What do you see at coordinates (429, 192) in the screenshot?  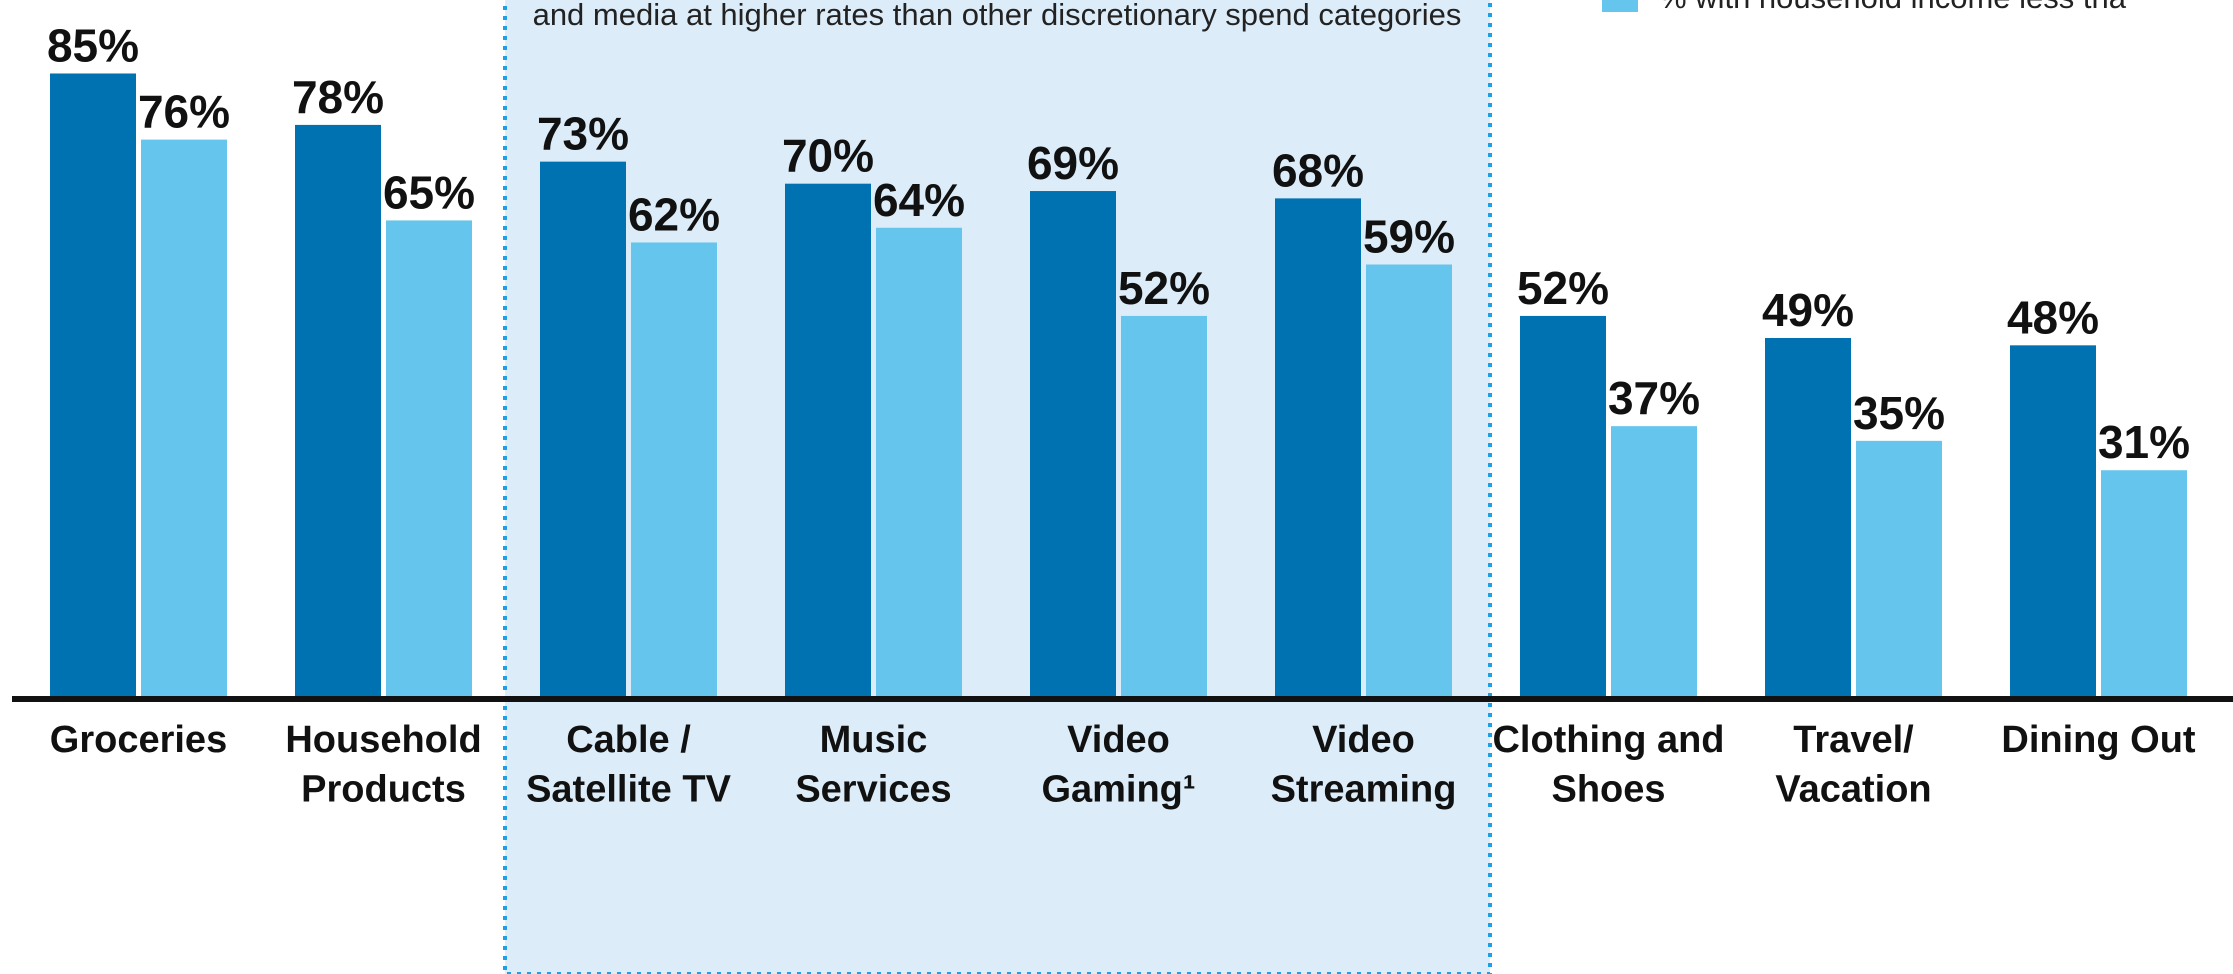 I see `value-label: 65%` at bounding box center [429, 192].